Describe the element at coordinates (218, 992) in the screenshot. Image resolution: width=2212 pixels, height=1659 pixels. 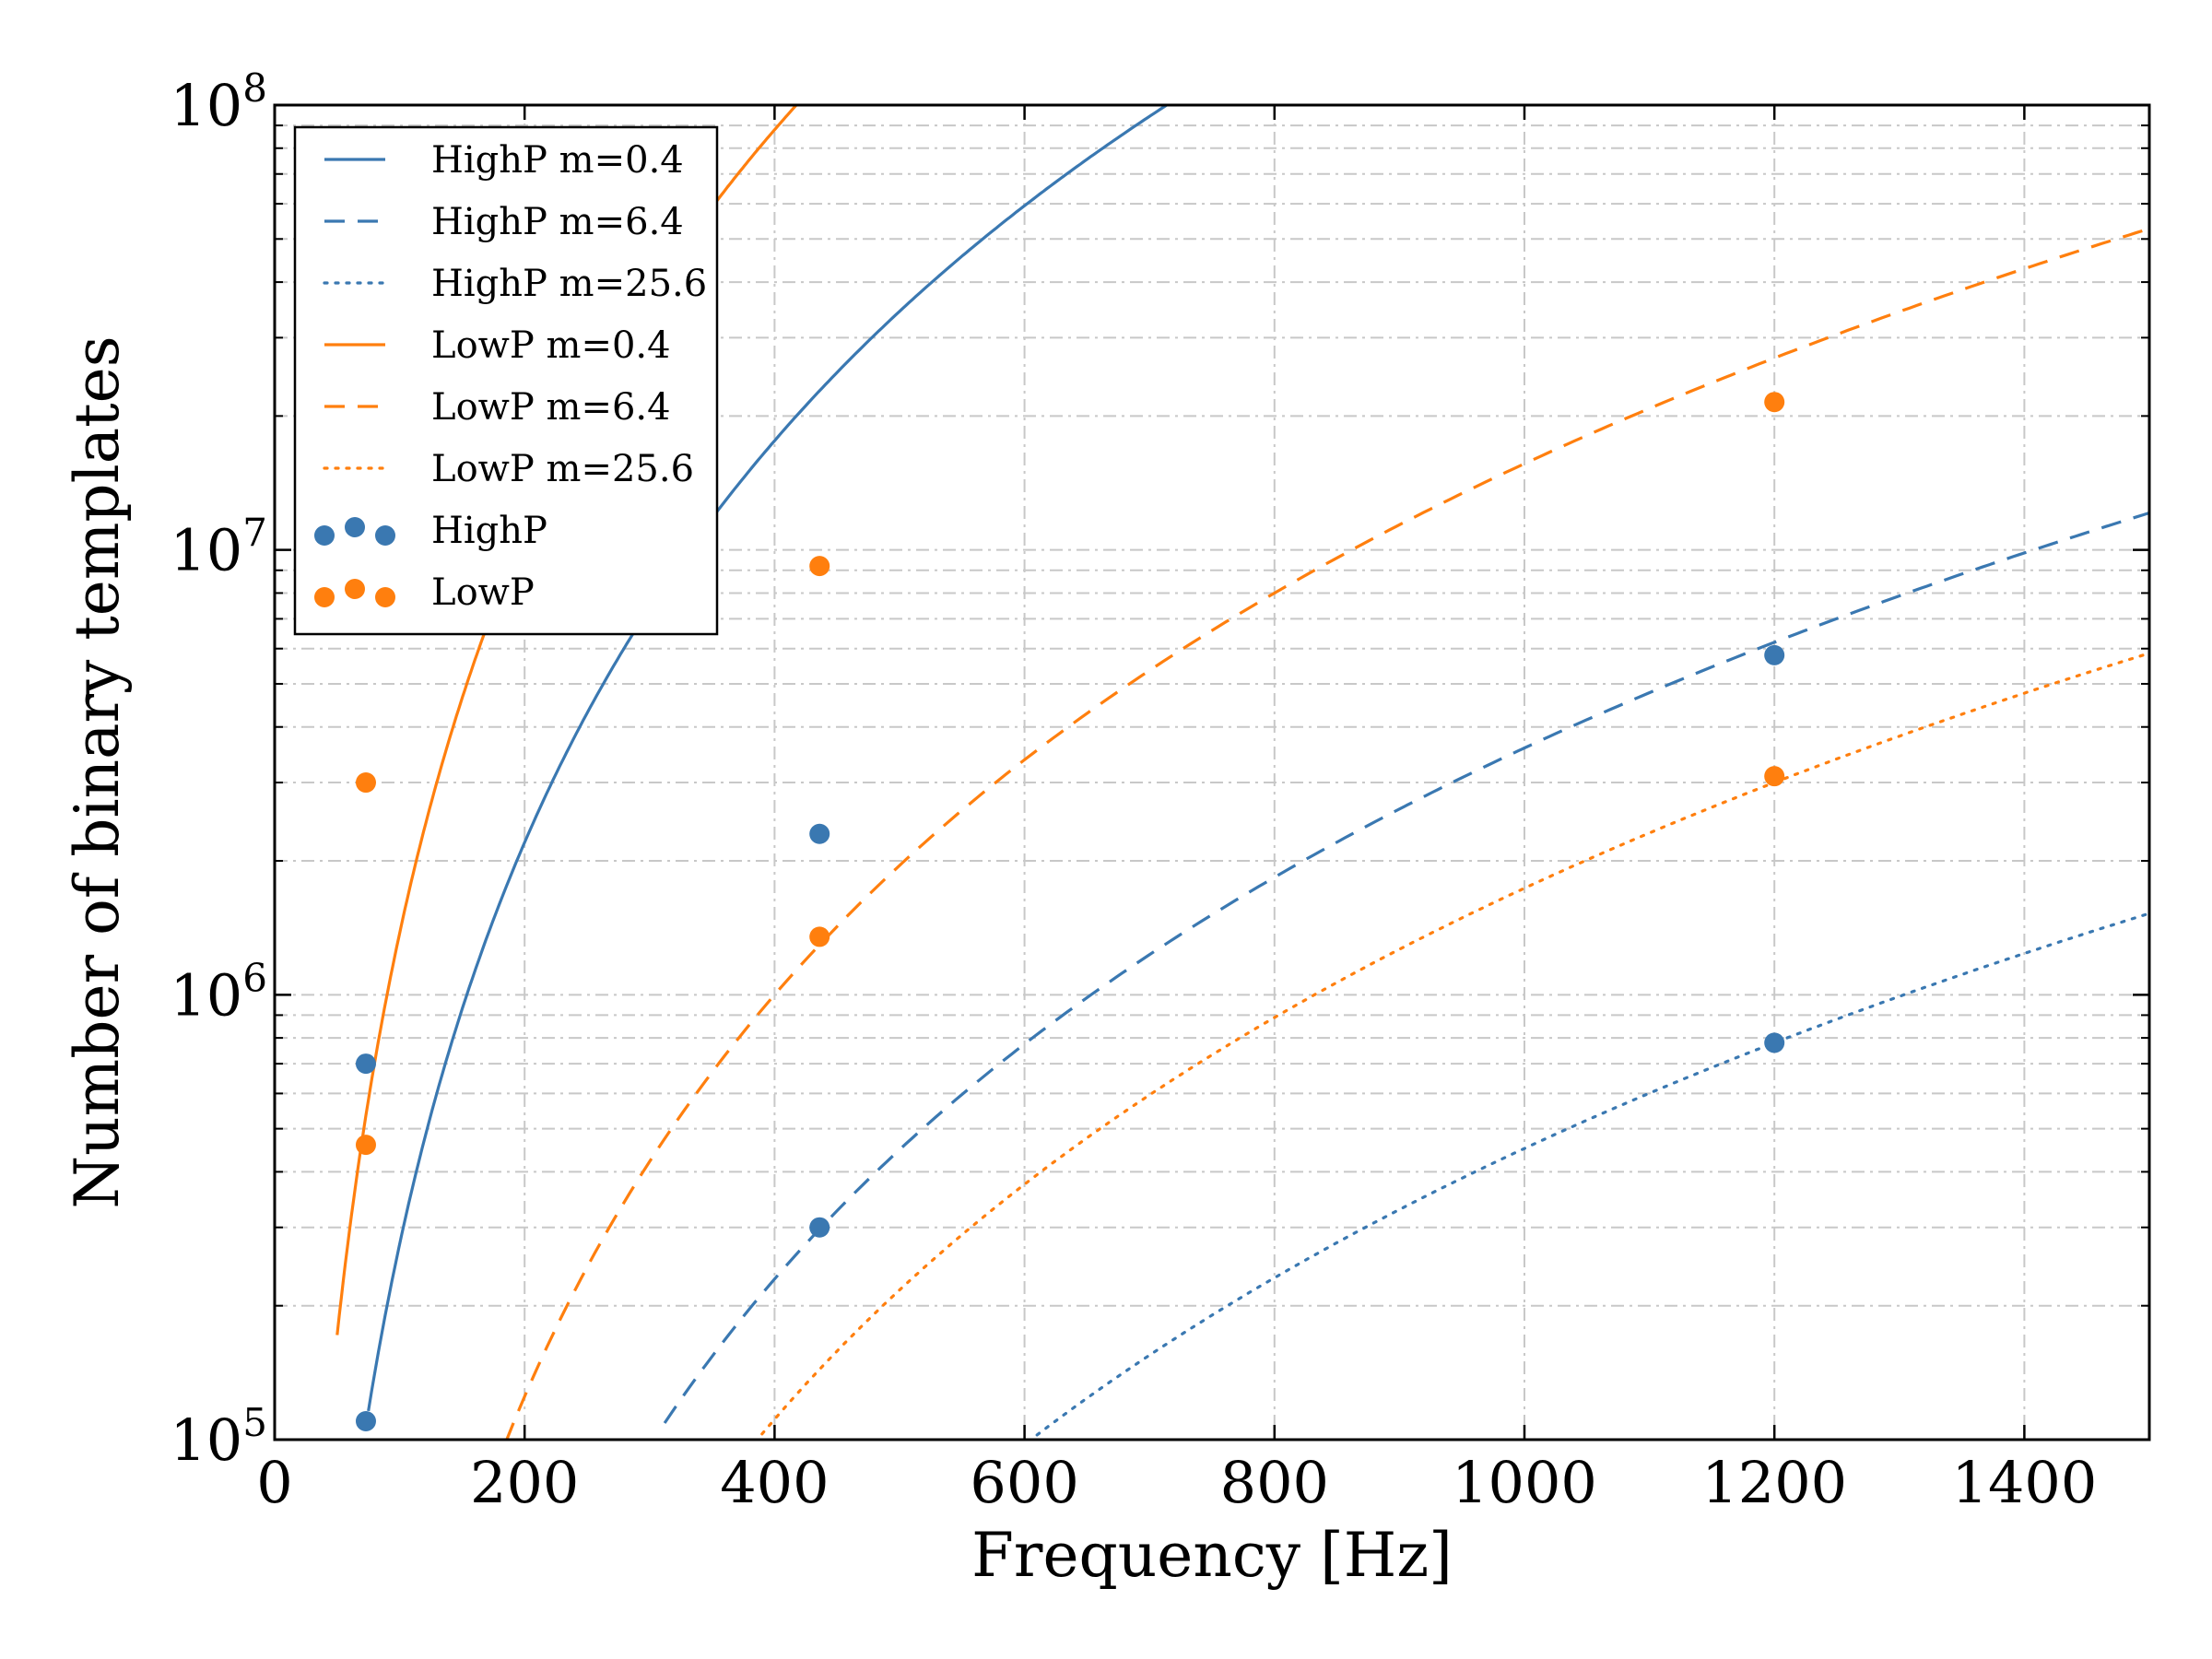
I see `y-tick-label: 10⁶` at that location.